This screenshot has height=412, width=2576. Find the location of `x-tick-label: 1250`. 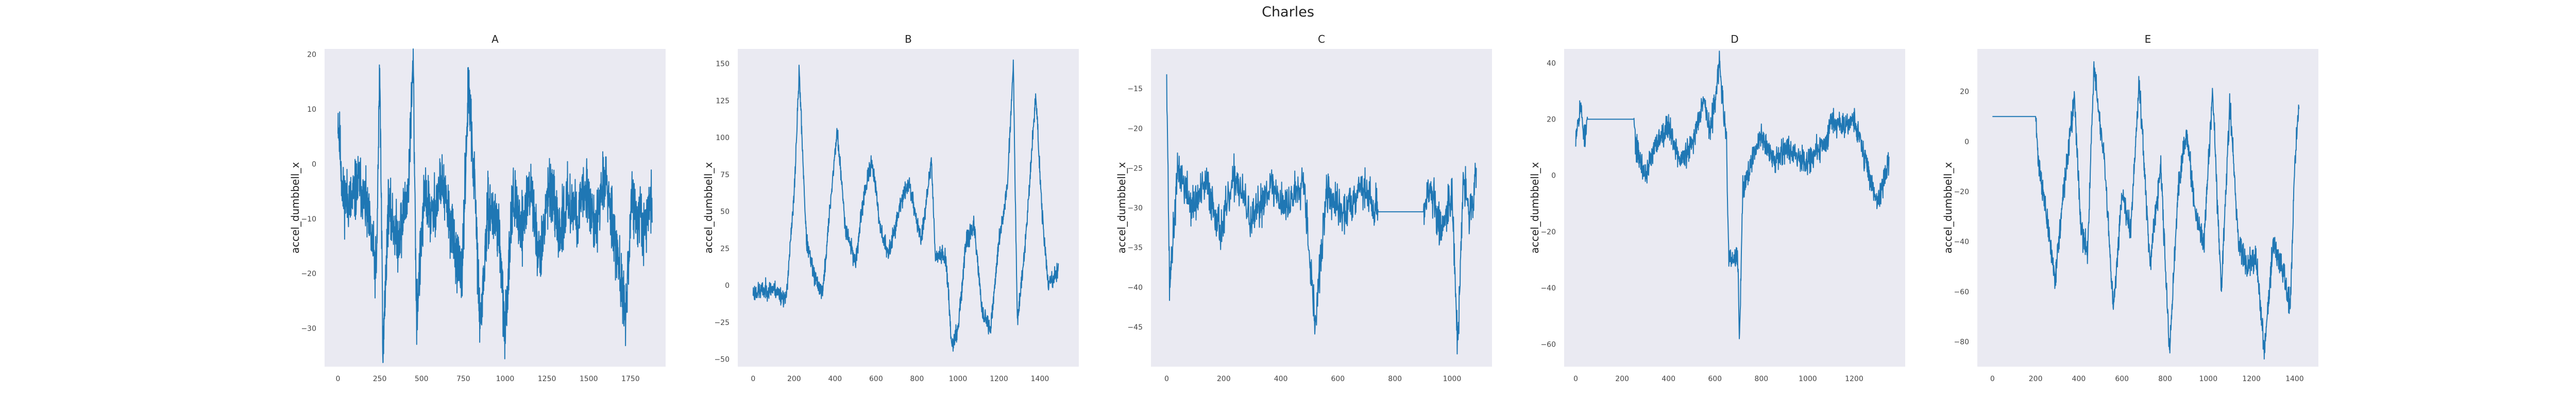

x-tick-label: 1250 is located at coordinates (547, 379).